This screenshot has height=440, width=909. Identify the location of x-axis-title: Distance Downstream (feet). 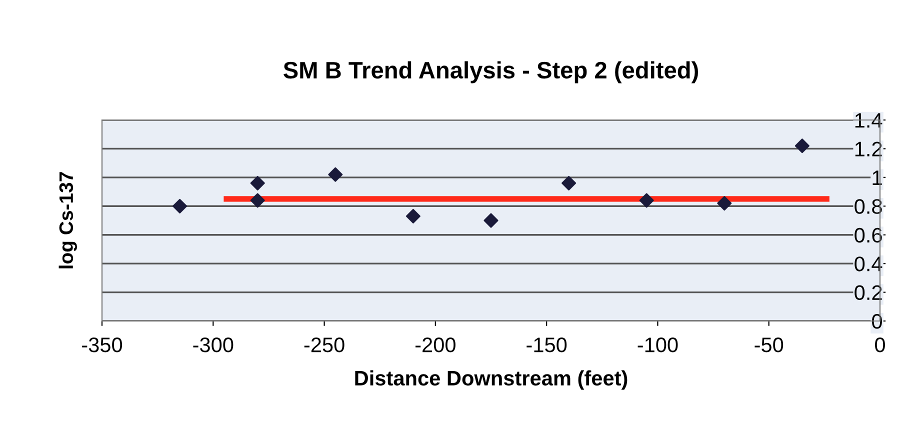
(491, 380).